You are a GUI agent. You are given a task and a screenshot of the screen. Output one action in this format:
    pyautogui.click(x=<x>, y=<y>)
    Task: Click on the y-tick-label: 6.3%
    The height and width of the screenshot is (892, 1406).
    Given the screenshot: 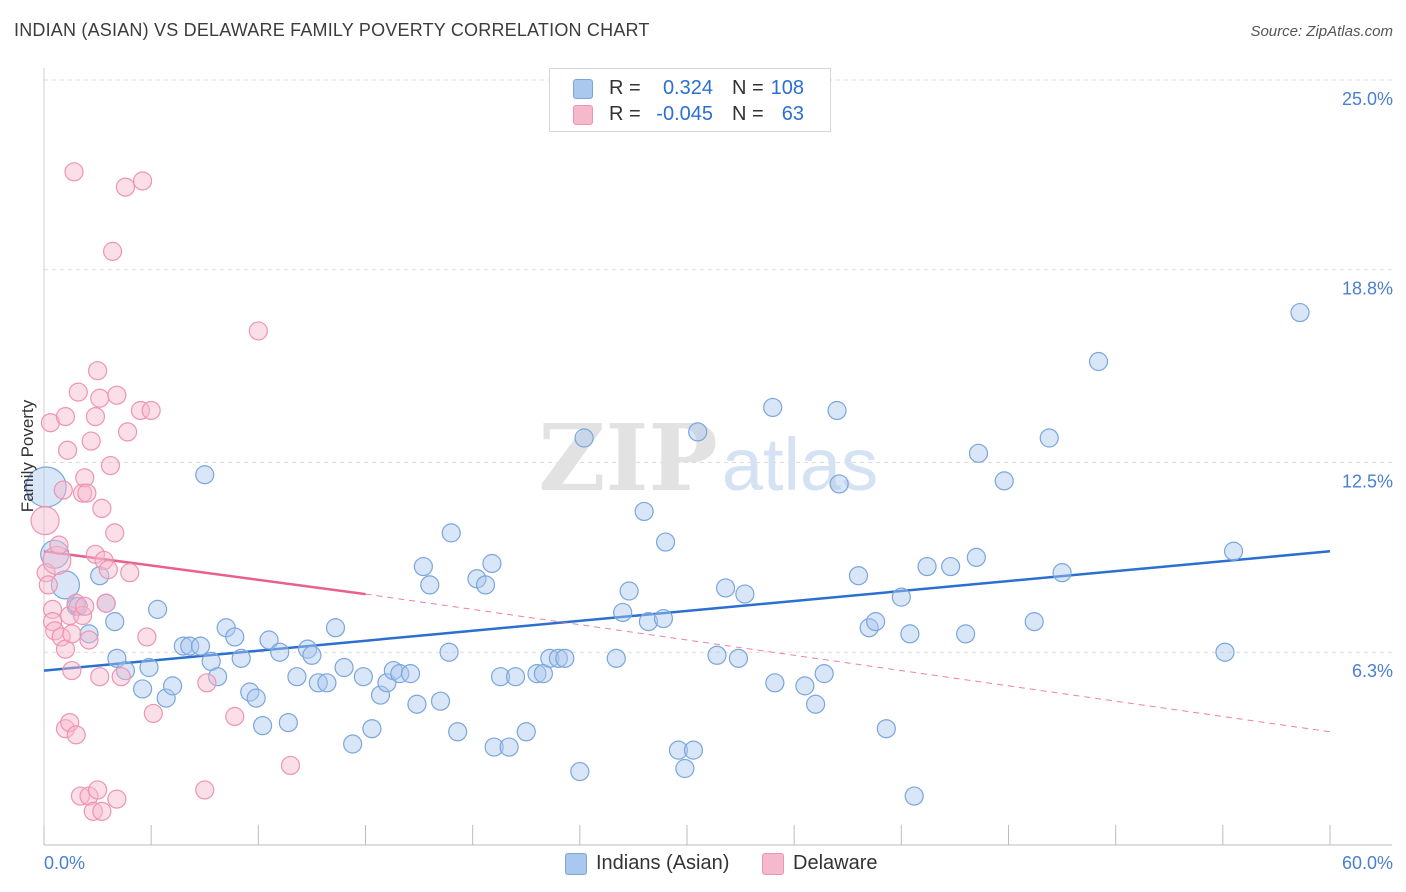 What is the action you would take?
    pyautogui.click(x=1372, y=671)
    